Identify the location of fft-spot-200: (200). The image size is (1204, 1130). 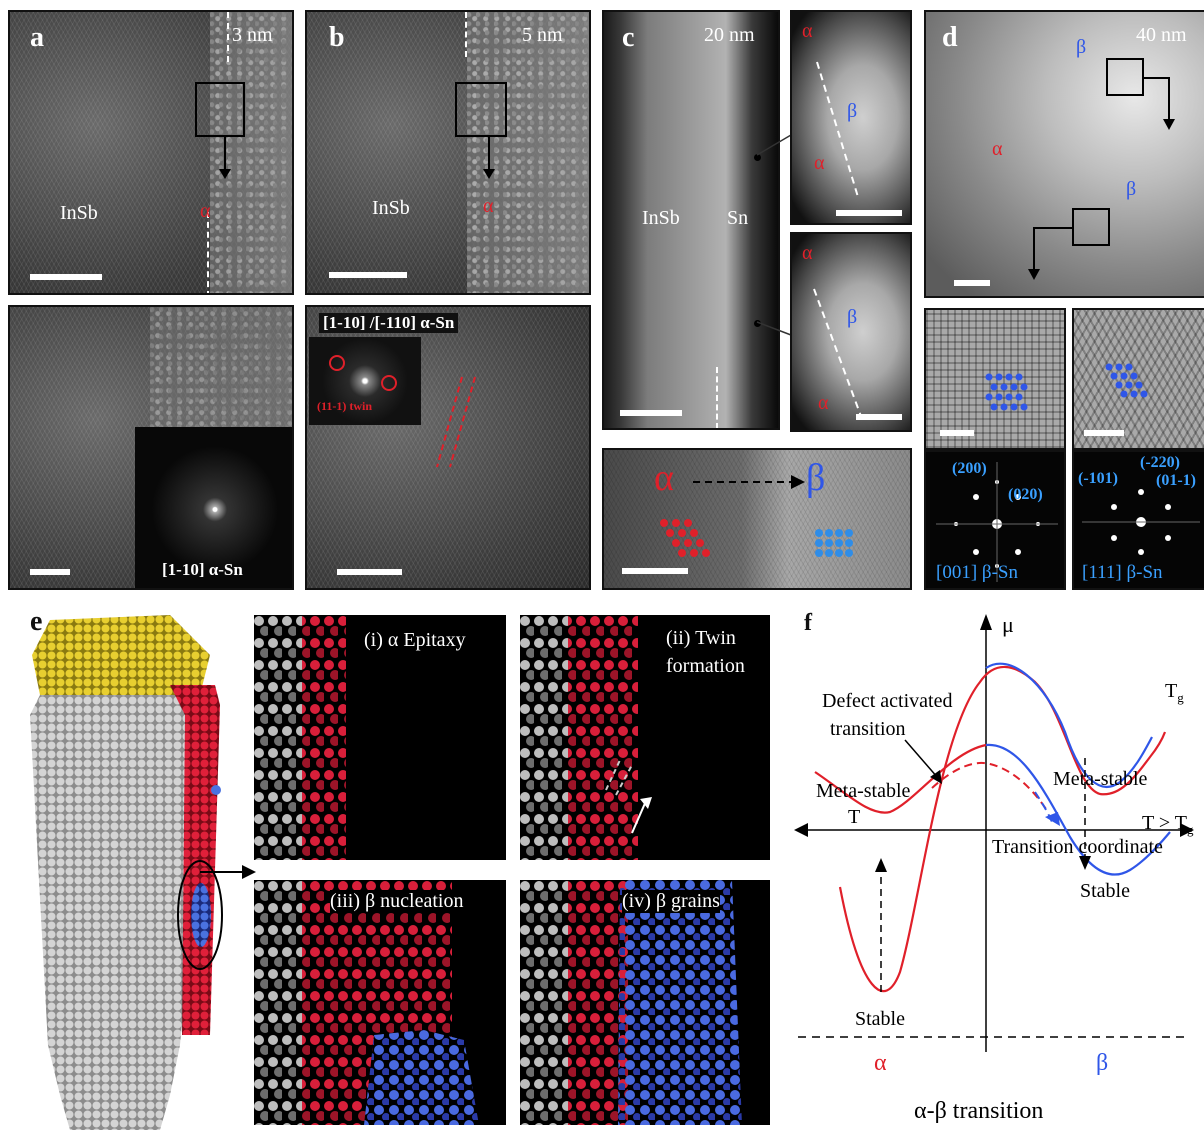
(969, 468).